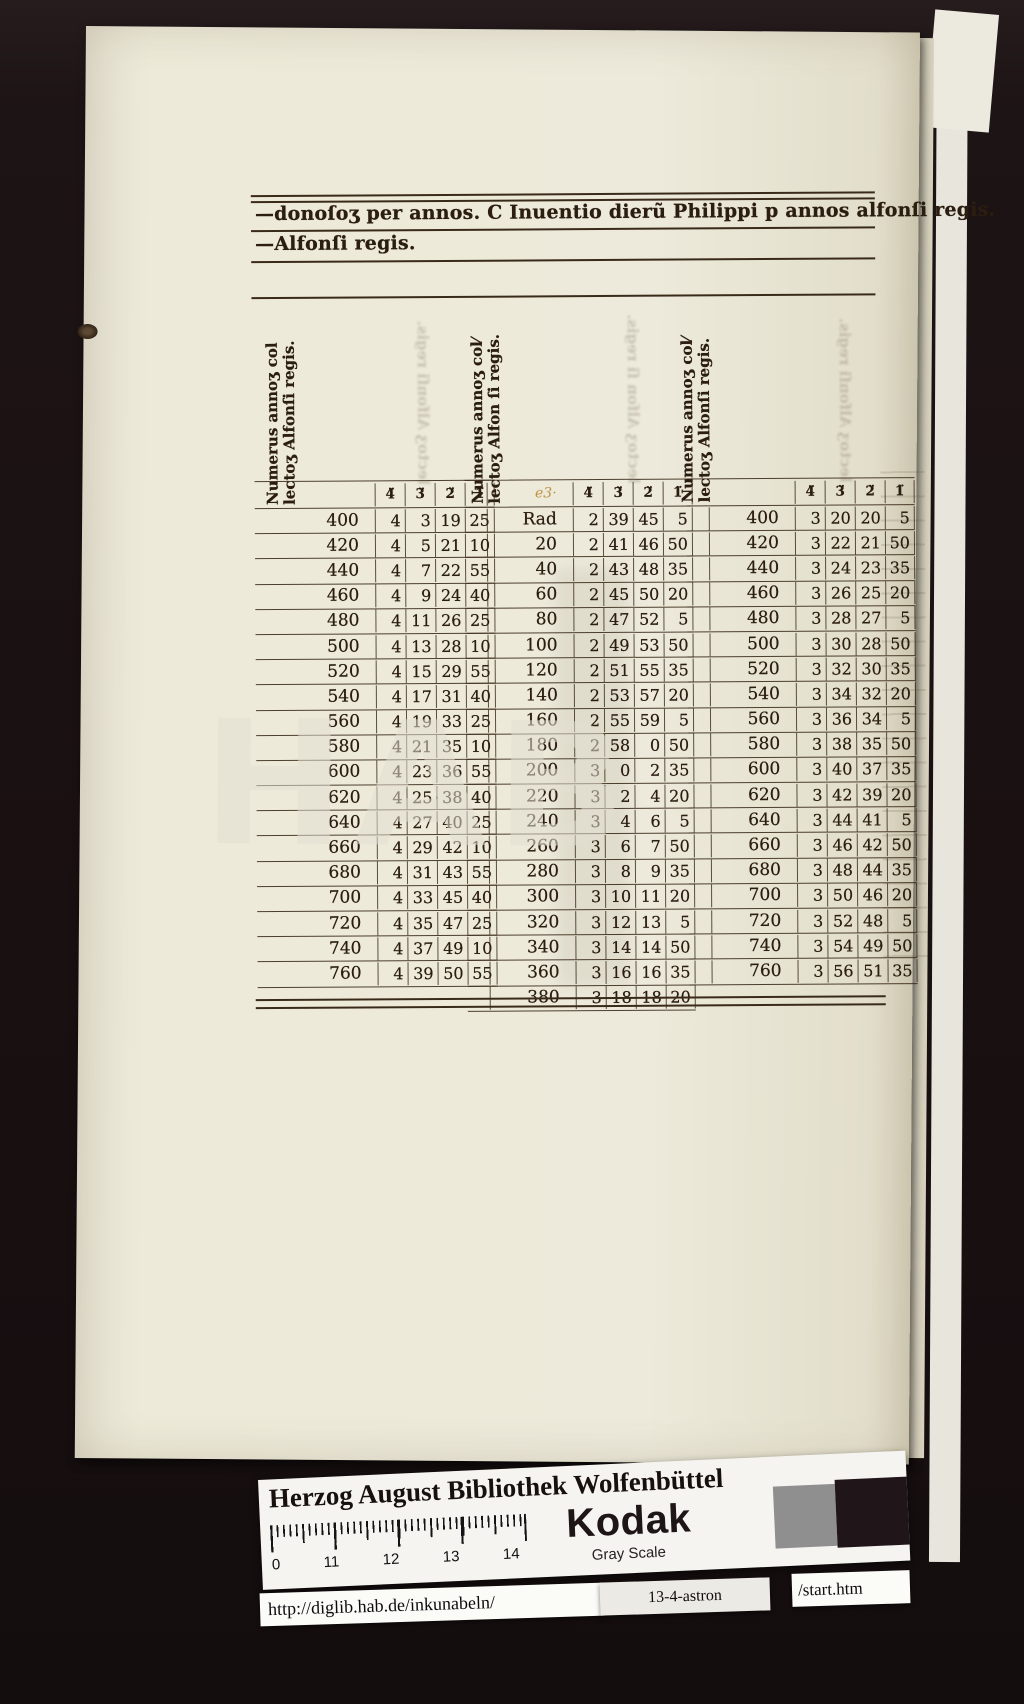 This screenshot has width=1024, height=1704. Describe the element at coordinates (629, 1553) in the screenshot. I see `gray-scale-label: Gray Scale` at that location.